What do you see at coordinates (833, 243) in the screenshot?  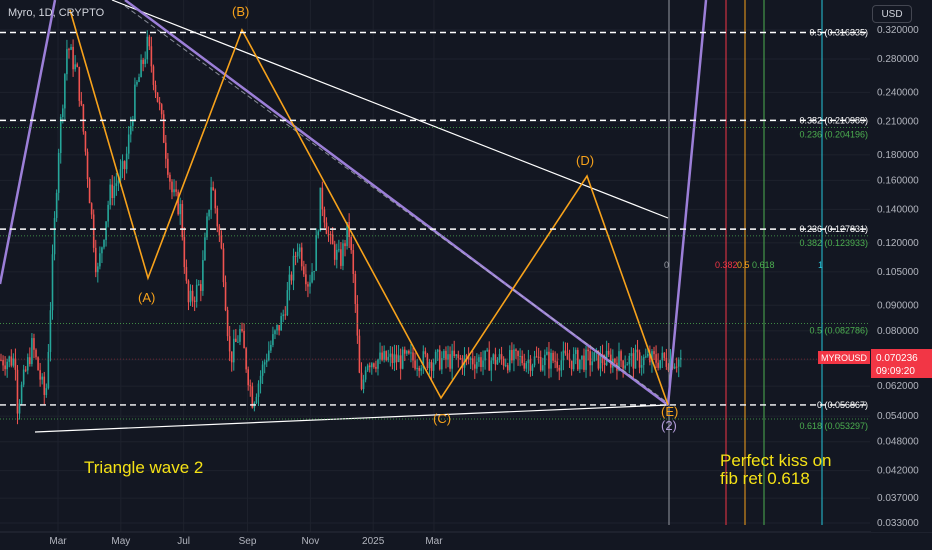 I see `fib-level-label-4: 0.382 (0.123933)` at bounding box center [833, 243].